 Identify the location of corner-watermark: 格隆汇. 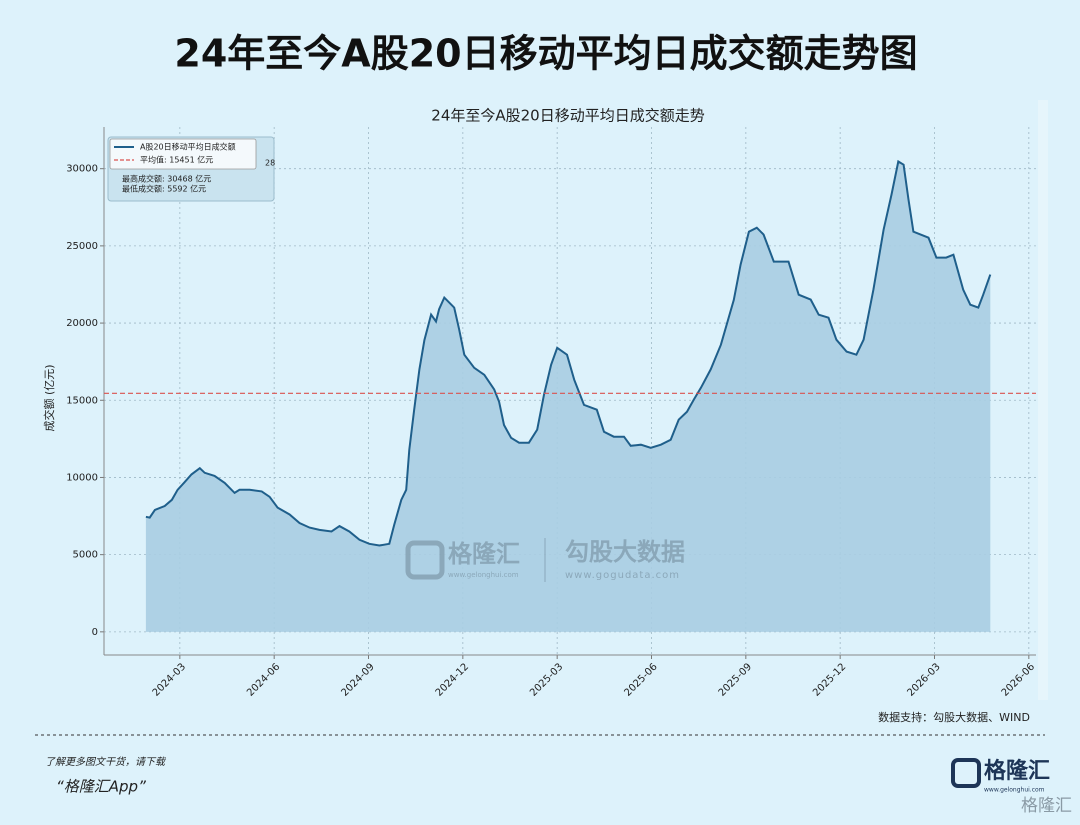
(1046, 806).